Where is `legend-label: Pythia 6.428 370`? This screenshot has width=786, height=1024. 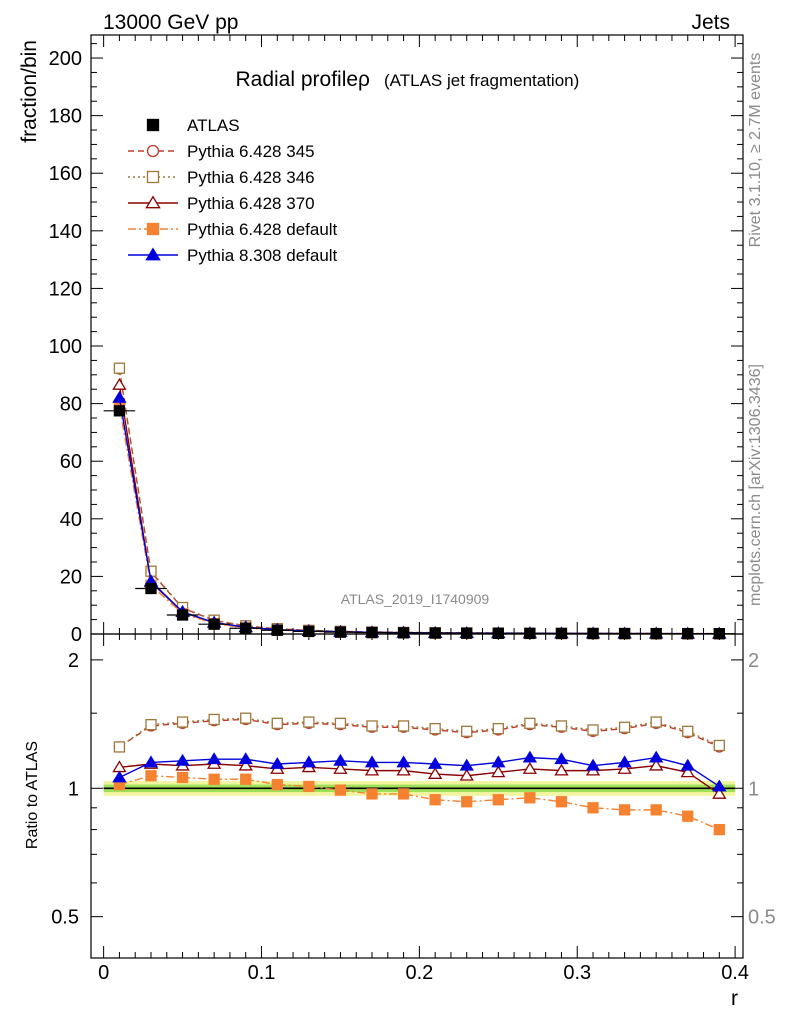 legend-label: Pythia 6.428 370 is located at coordinates (251, 203).